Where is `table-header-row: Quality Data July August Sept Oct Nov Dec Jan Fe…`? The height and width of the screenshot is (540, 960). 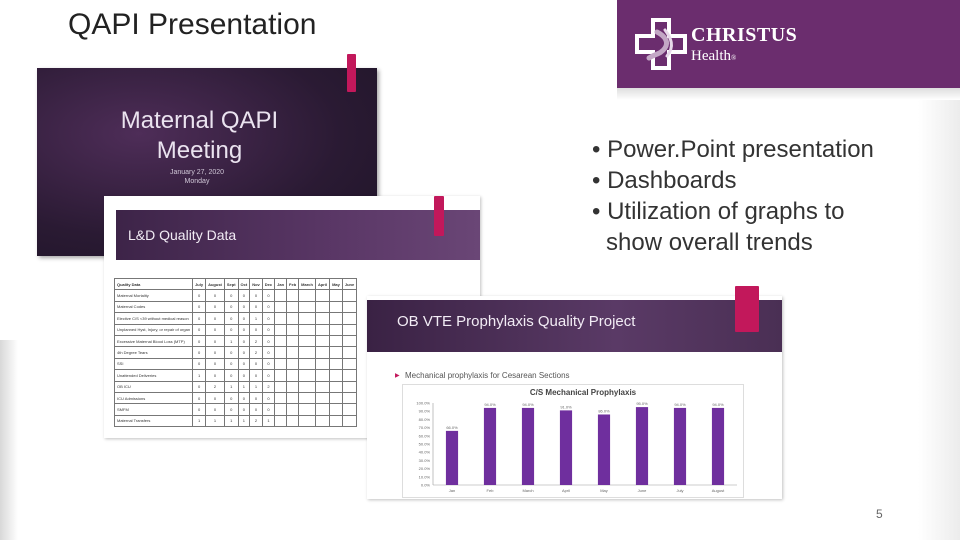
table-header-row: Quality Data July August Sept Oct Nov Dec Jan Fe… is located at coordinates (235, 284).